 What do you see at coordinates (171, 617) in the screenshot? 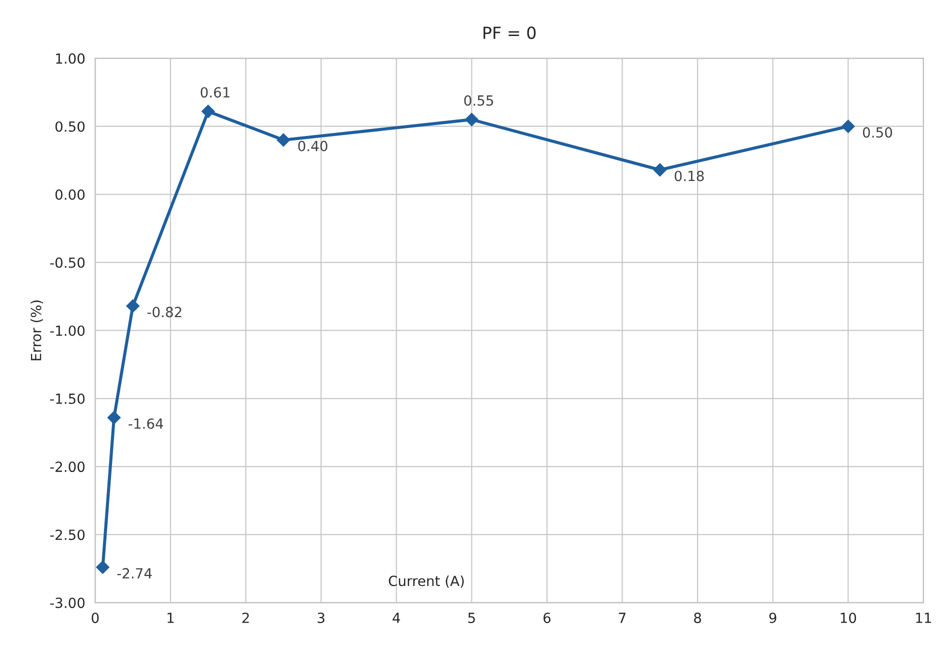
I see `x-tick-label: 1` at bounding box center [171, 617].